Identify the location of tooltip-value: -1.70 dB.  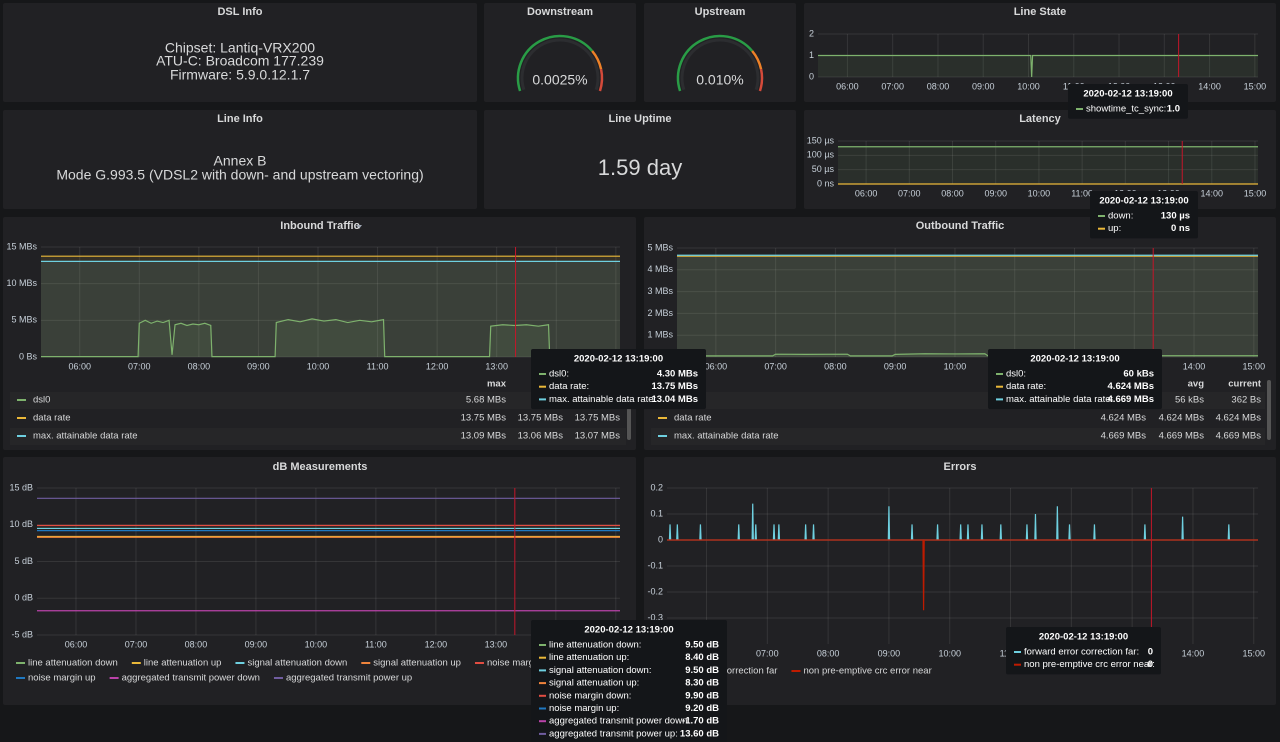
(700, 721).